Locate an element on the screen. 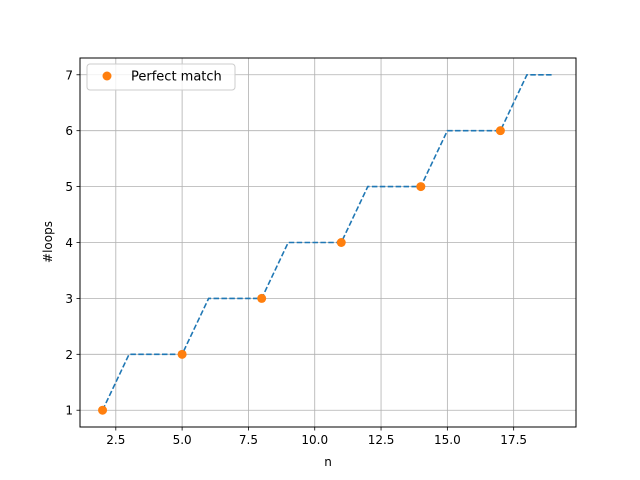 The height and width of the screenshot is (480, 640). y-axis: 1 2 3 4 5 6 7 is located at coordinates (72, 243).